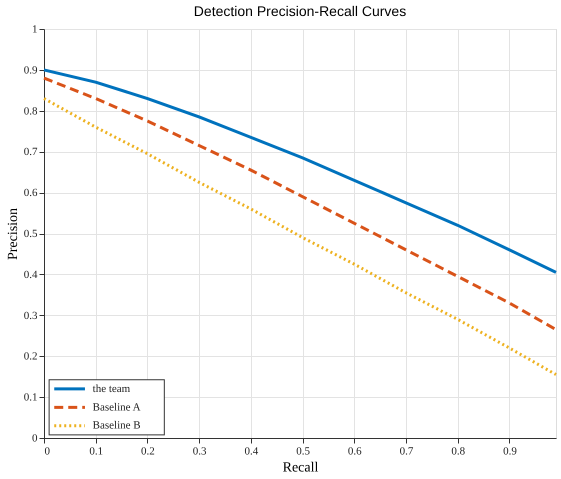 Image resolution: width=561 pixels, height=479 pixels. What do you see at coordinates (116, 426) in the screenshot?
I see `legend-label: Baseline B` at bounding box center [116, 426].